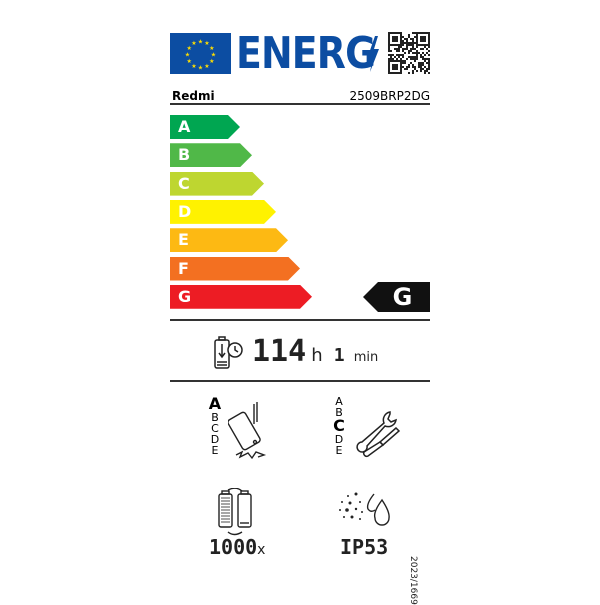 Image resolution: width=600 pixels, height=605 pixels. What do you see at coordinates (378, 434) in the screenshot?
I see `wrench-screwdriver-icon` at bounding box center [378, 434].